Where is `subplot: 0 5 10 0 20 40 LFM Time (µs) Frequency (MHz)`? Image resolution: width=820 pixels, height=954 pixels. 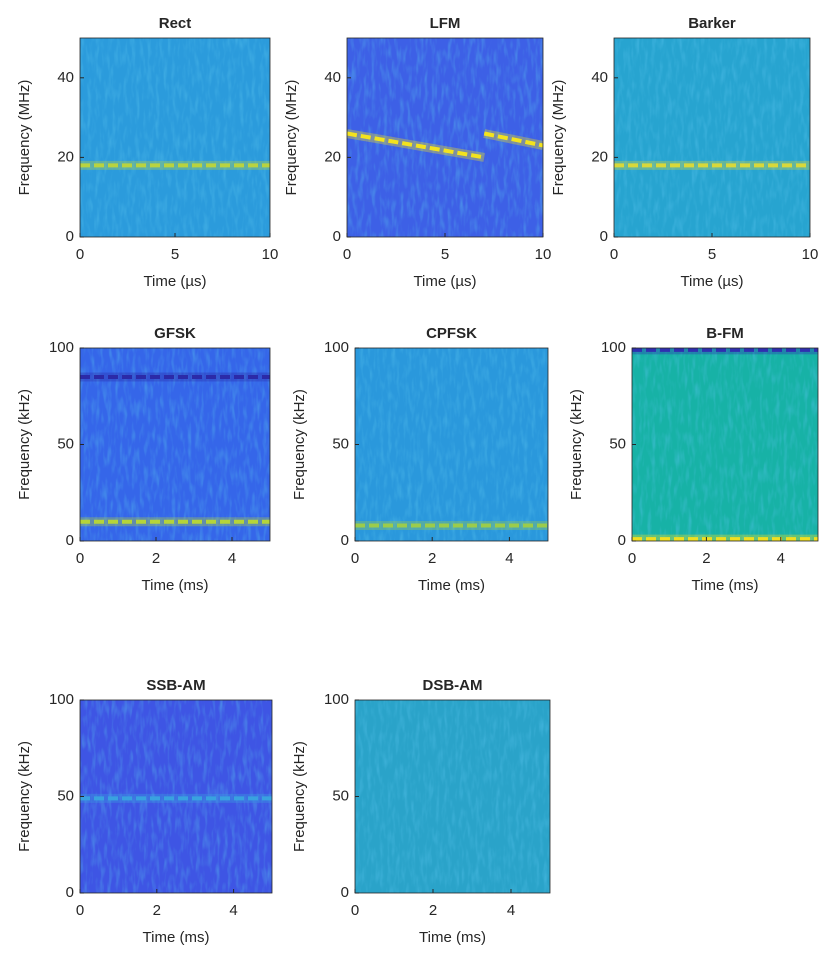
subplot: 0 5 10 0 20 40 LFM Time (µs) Frequency (MHz) is located at coordinates (417, 152).